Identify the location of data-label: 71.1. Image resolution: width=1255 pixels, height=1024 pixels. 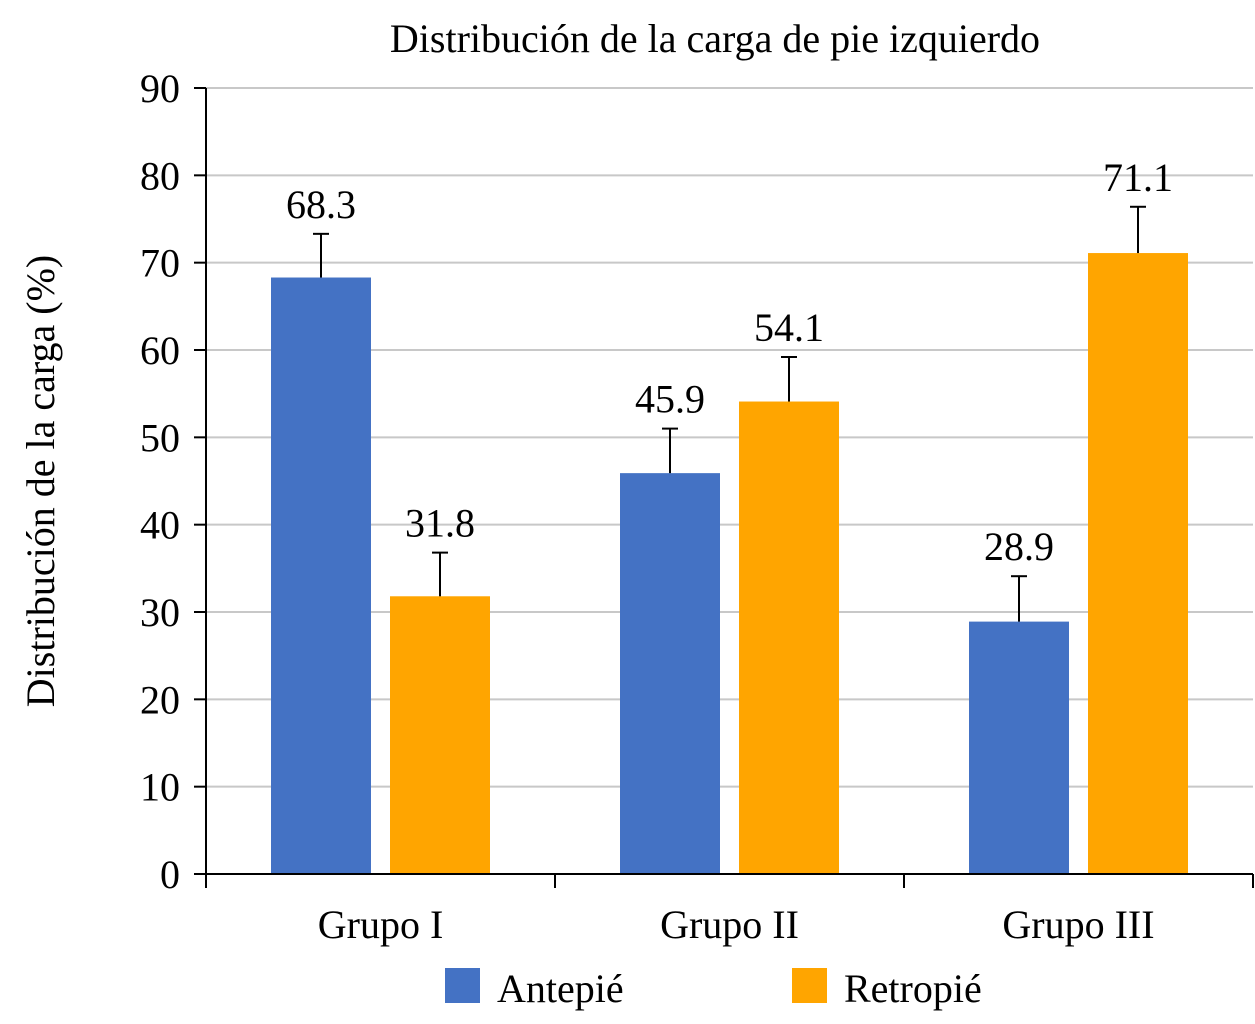
(1138, 177).